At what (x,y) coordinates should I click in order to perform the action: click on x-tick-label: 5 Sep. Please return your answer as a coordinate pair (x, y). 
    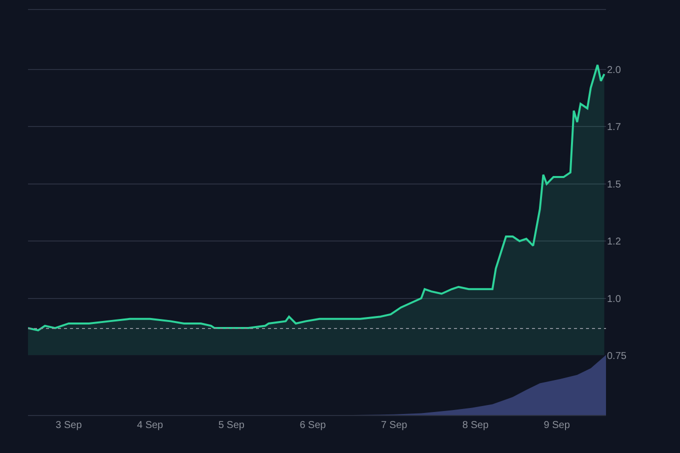
    Looking at the image, I should click on (231, 425).